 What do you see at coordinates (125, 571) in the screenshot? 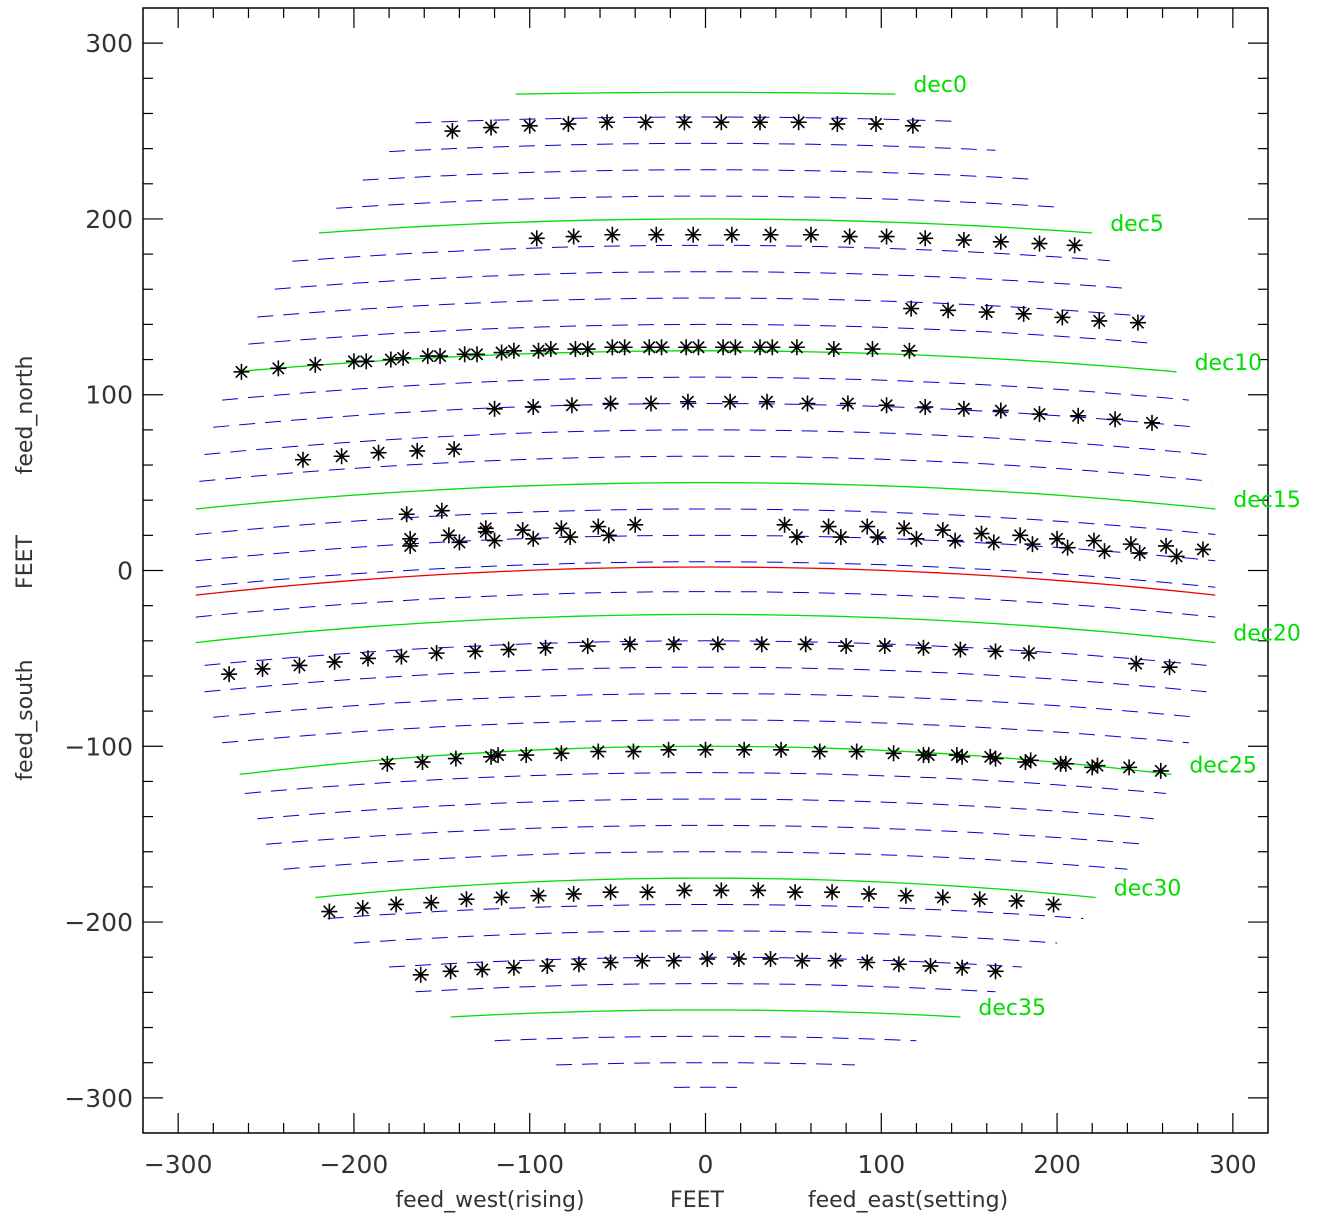
I see `y-tick-label: 0` at bounding box center [125, 571].